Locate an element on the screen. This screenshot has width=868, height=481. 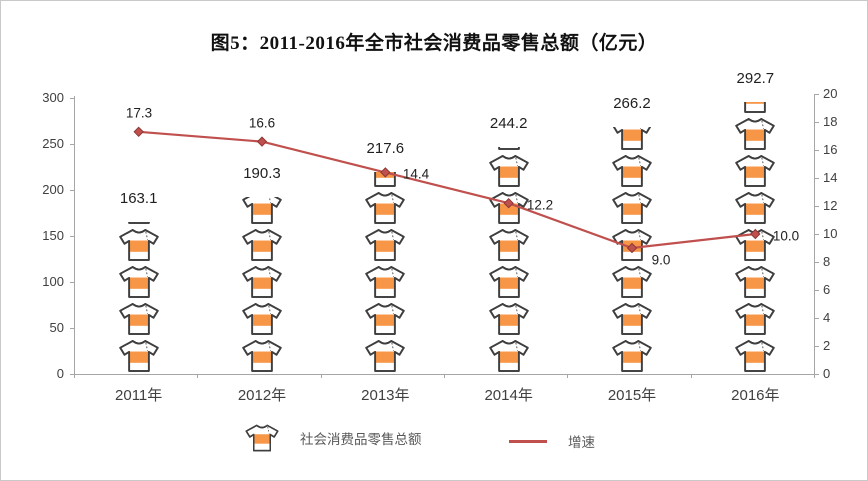
right-axis-tick-label: 0 is located at coordinates (827, 373).